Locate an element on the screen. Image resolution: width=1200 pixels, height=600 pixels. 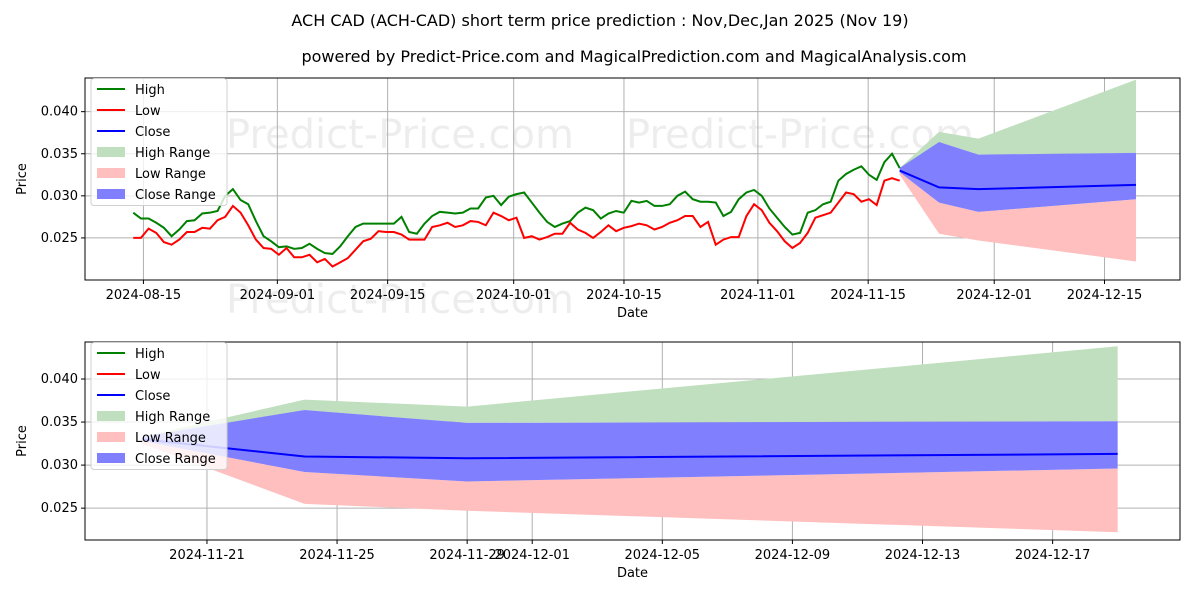
x-tick-label: 2024-11-25 is located at coordinates (337, 555).